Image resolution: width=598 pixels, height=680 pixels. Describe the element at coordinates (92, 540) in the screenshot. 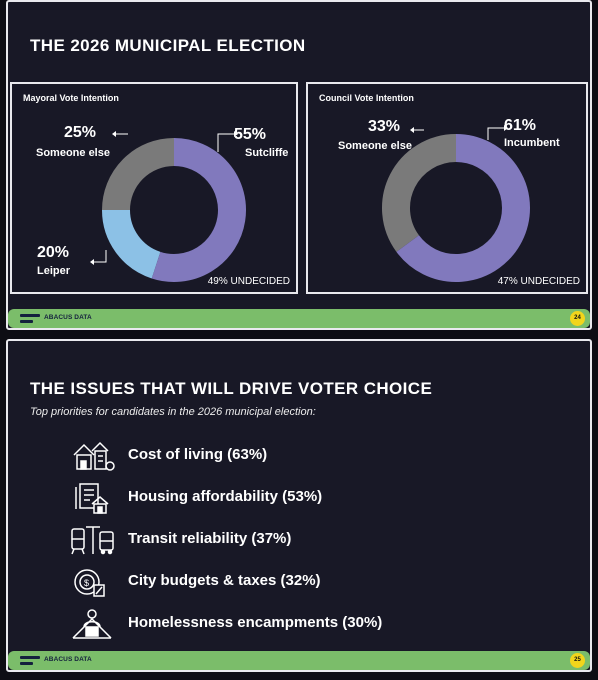

I see `transit-icon` at that location.